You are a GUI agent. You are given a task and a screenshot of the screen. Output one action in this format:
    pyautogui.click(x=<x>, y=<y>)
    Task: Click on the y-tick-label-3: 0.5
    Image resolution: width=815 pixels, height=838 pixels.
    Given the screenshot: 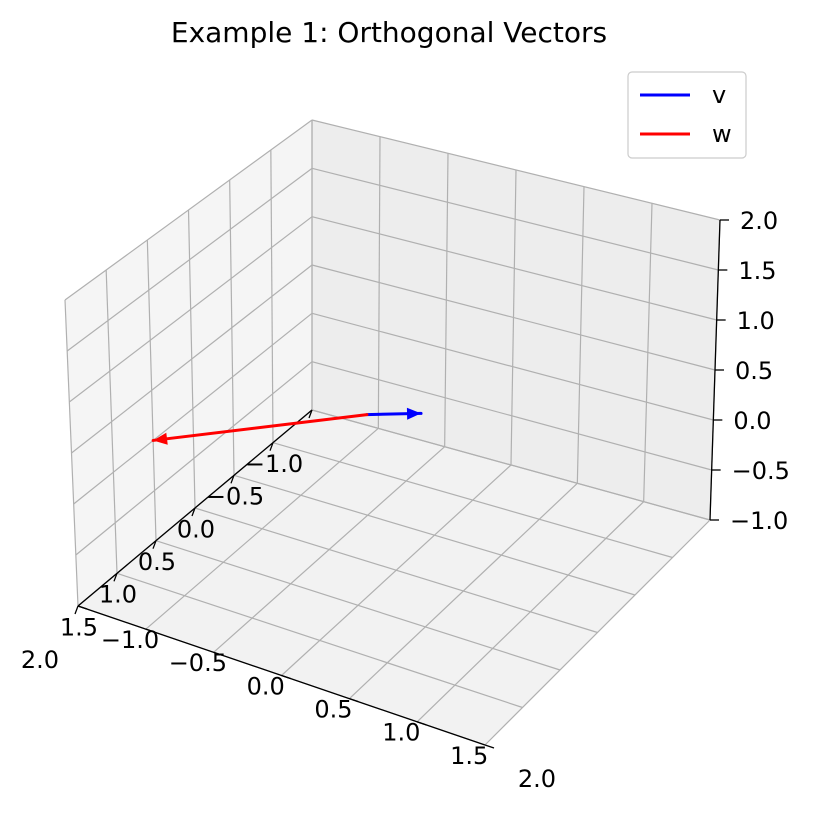 What is the action you would take?
    pyautogui.click(x=333, y=710)
    